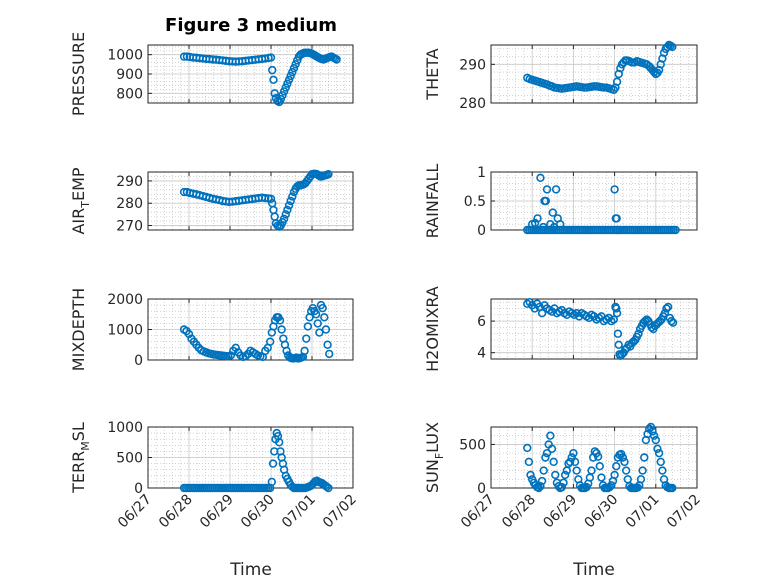 This screenshot has height=583, width=778. What do you see at coordinates (432, 74) in the screenshot?
I see `y-axis-label: THETA` at bounding box center [432, 74].